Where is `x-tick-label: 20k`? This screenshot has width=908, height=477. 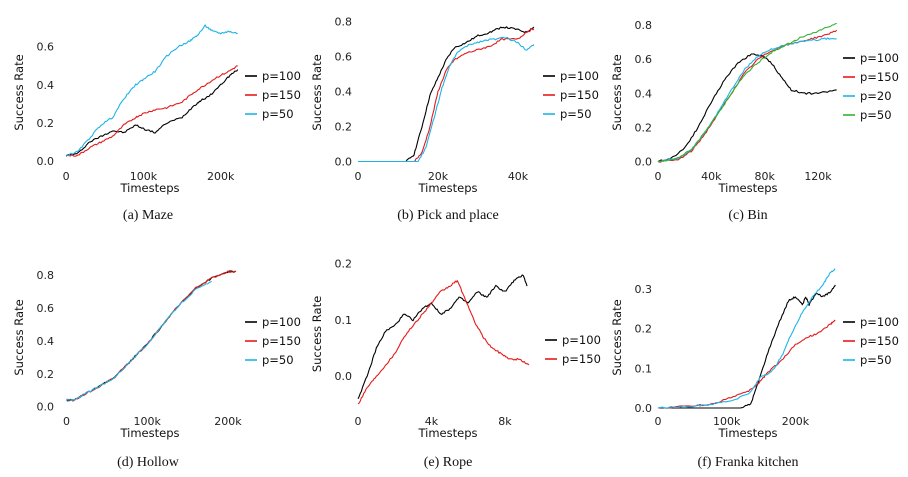
x-tick-label: 20k is located at coordinates (438, 176).